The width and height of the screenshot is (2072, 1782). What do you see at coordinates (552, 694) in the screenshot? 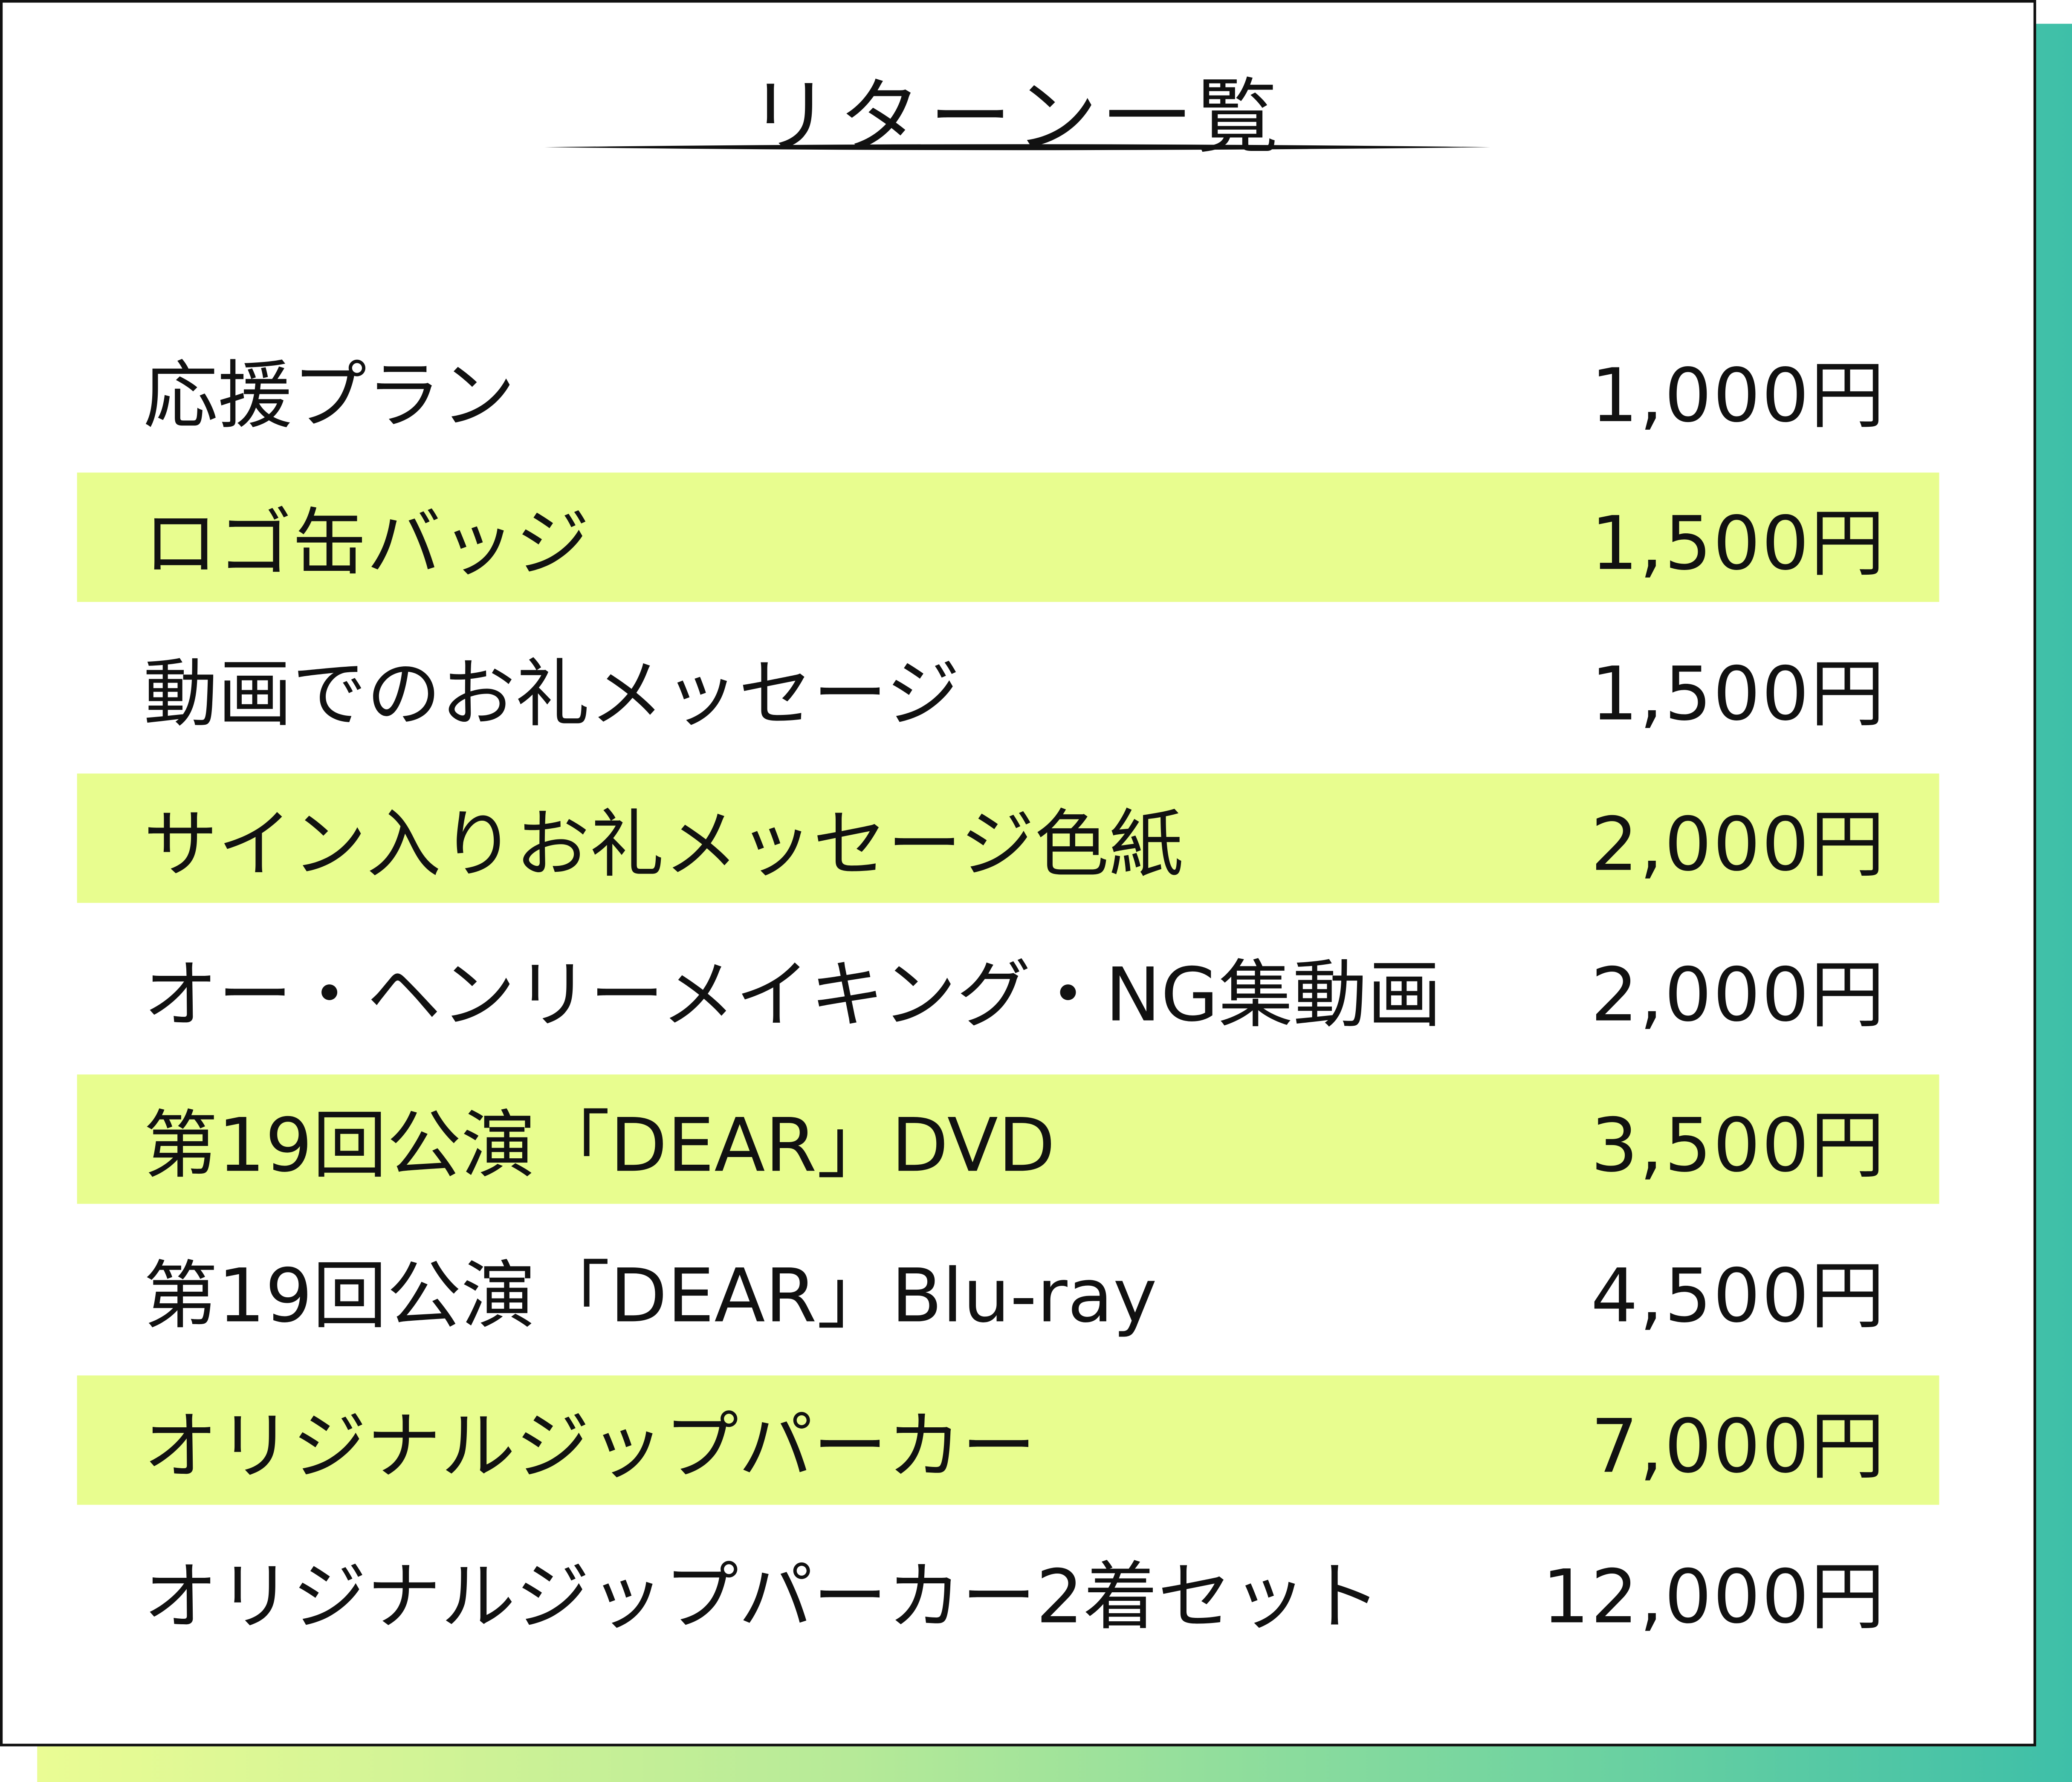
I see `return-item-name: 動画でのお礼メッセージ` at bounding box center [552, 694].